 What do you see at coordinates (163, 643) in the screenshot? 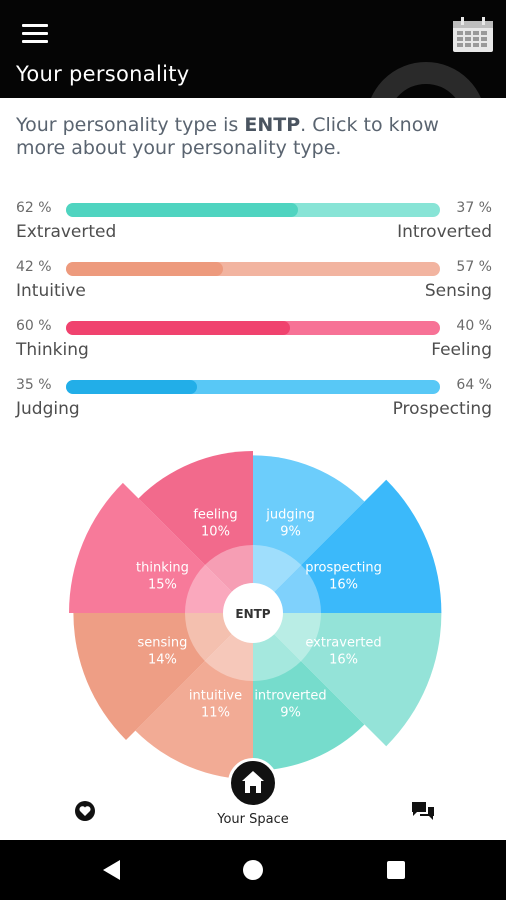
I see `wheel-label-sensing: sensing` at bounding box center [163, 643].